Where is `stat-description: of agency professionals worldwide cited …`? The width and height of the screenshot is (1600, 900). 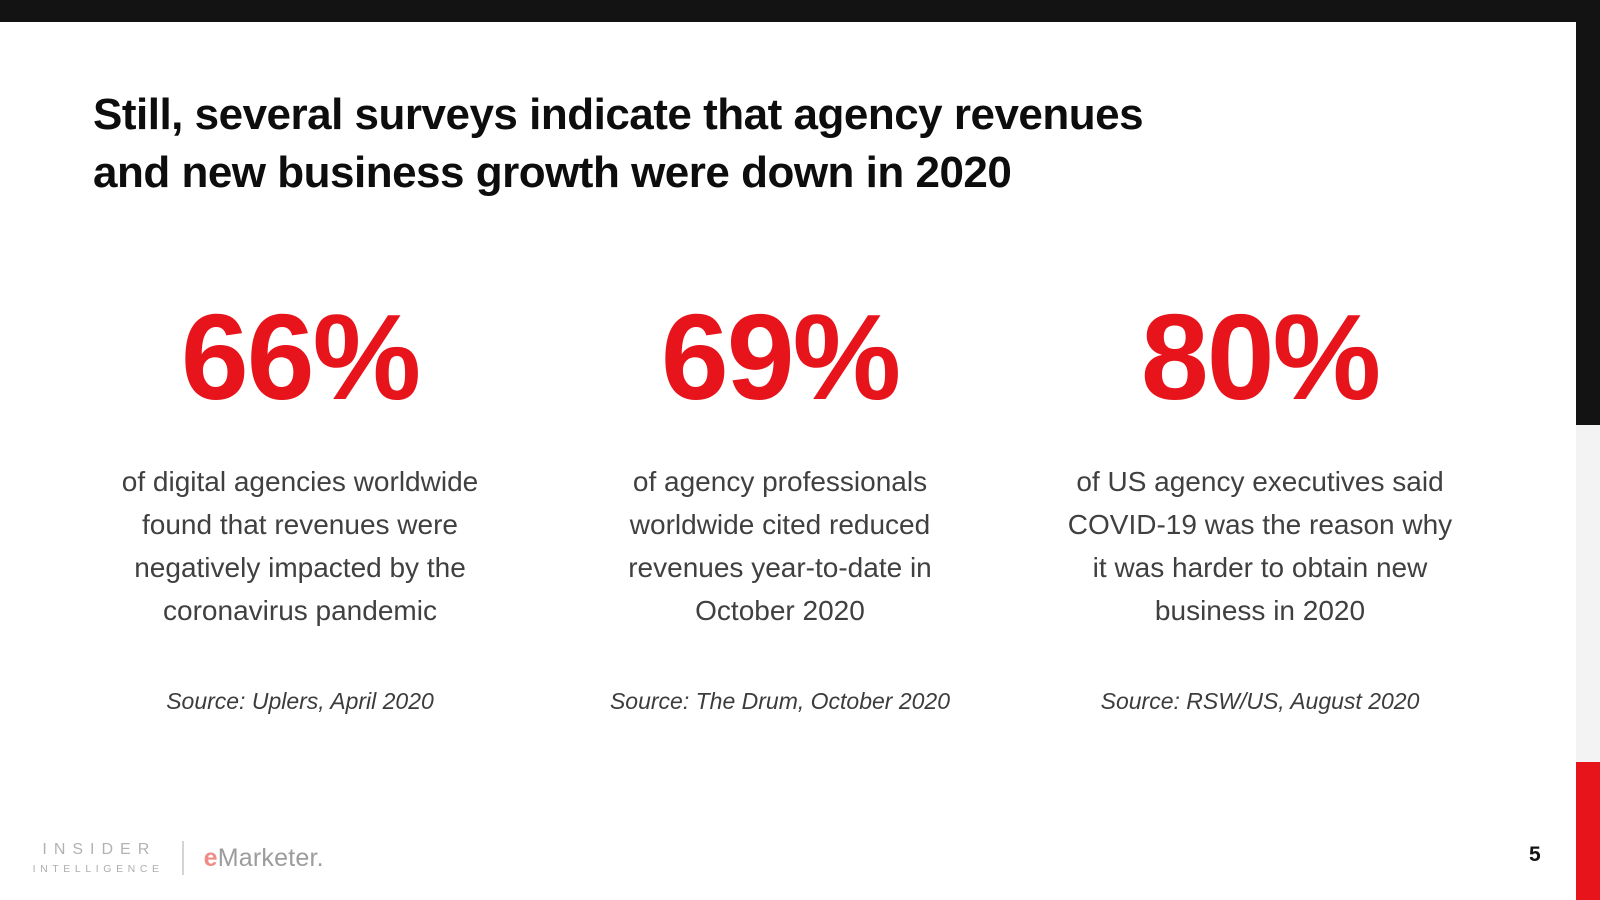
stat-description: of agency professionals worldwide cited … is located at coordinates (780, 546).